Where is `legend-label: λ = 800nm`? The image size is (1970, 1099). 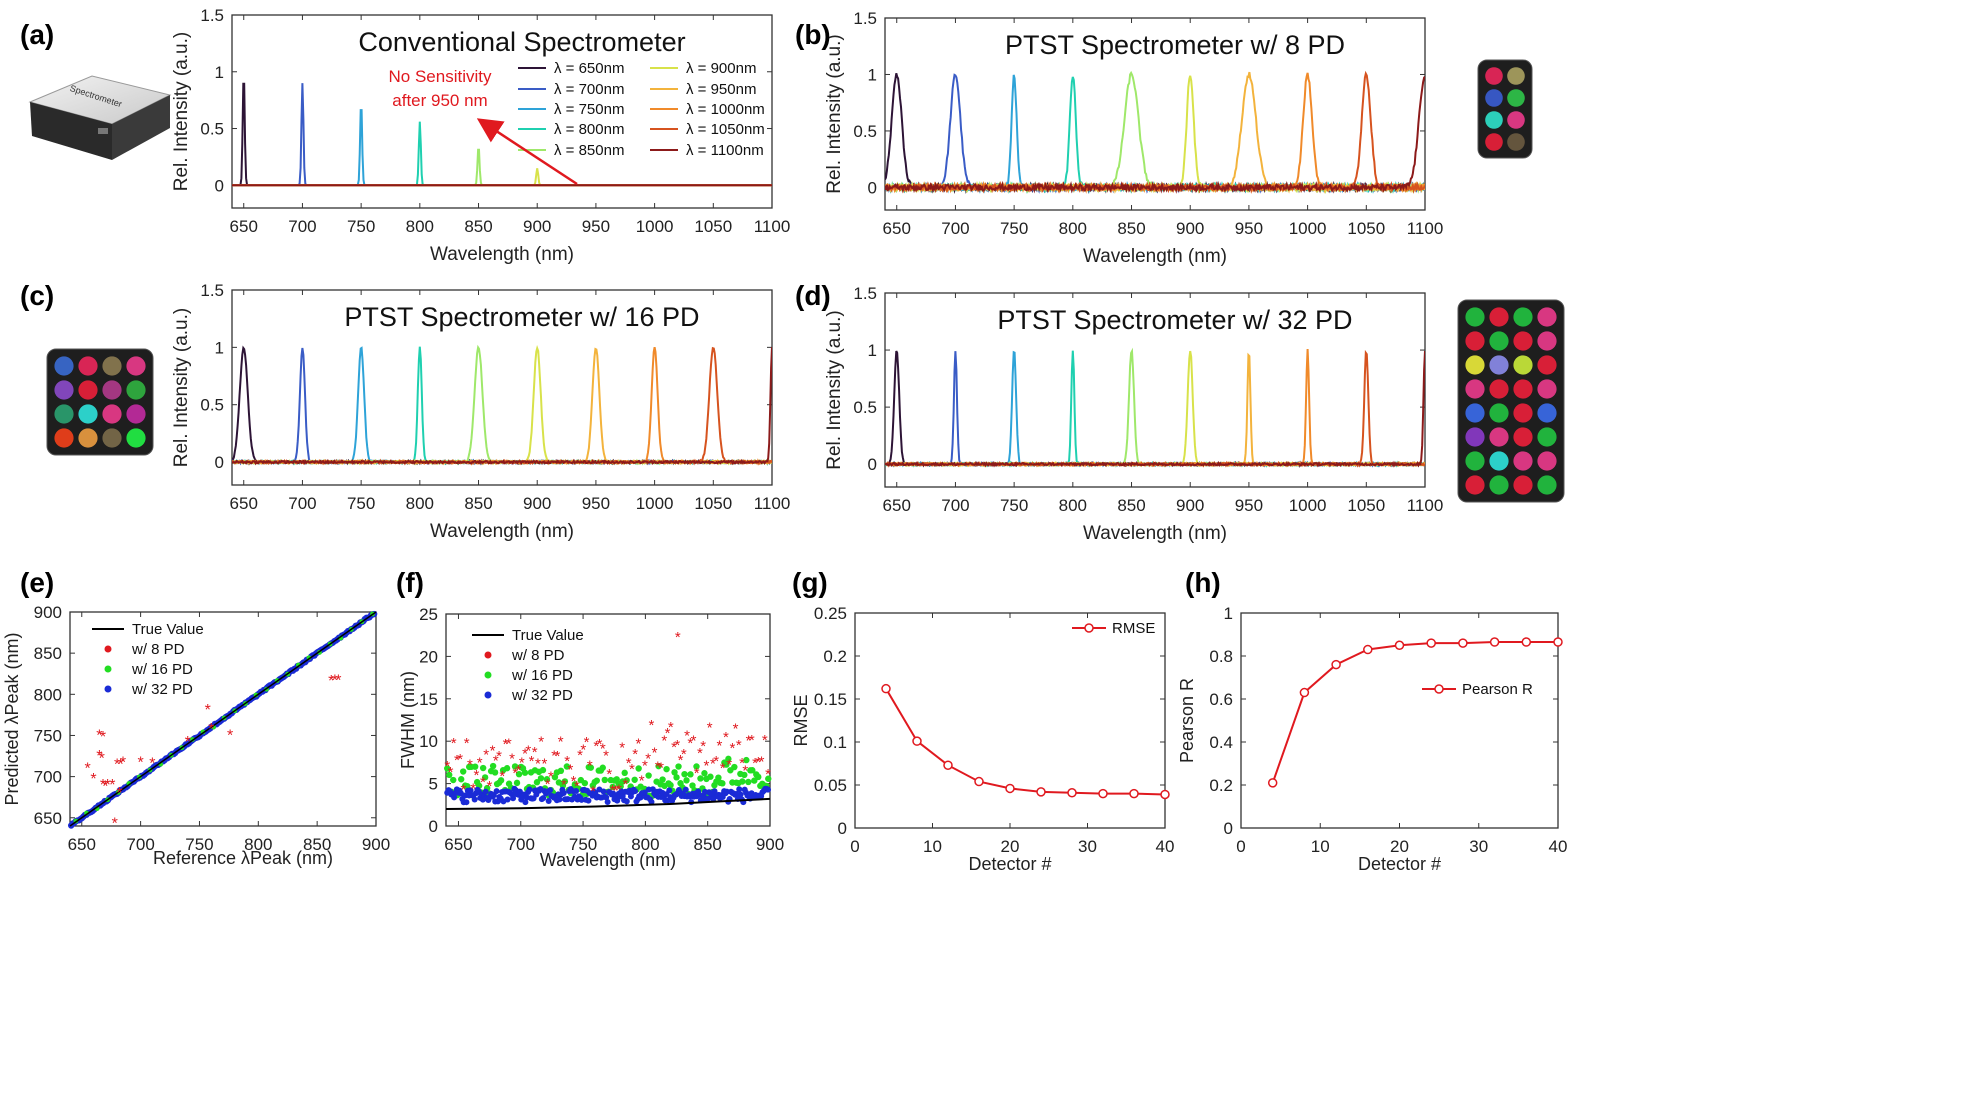 legend-label: λ = 800nm is located at coordinates (589, 129).